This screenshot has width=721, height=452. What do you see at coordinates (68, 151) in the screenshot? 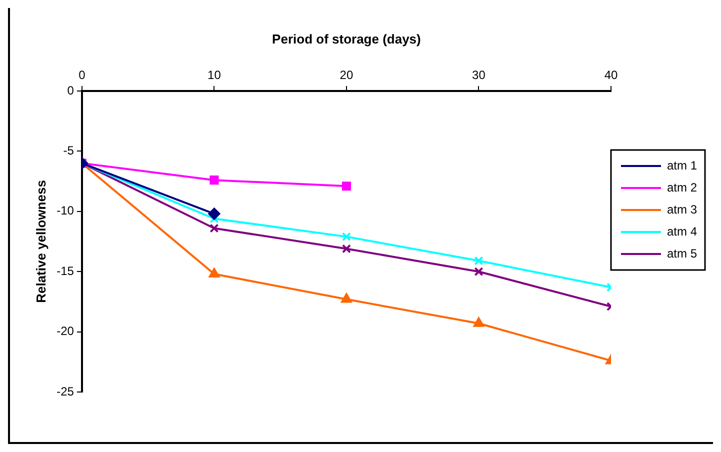
I see `y-tick-label: -5` at bounding box center [68, 151].